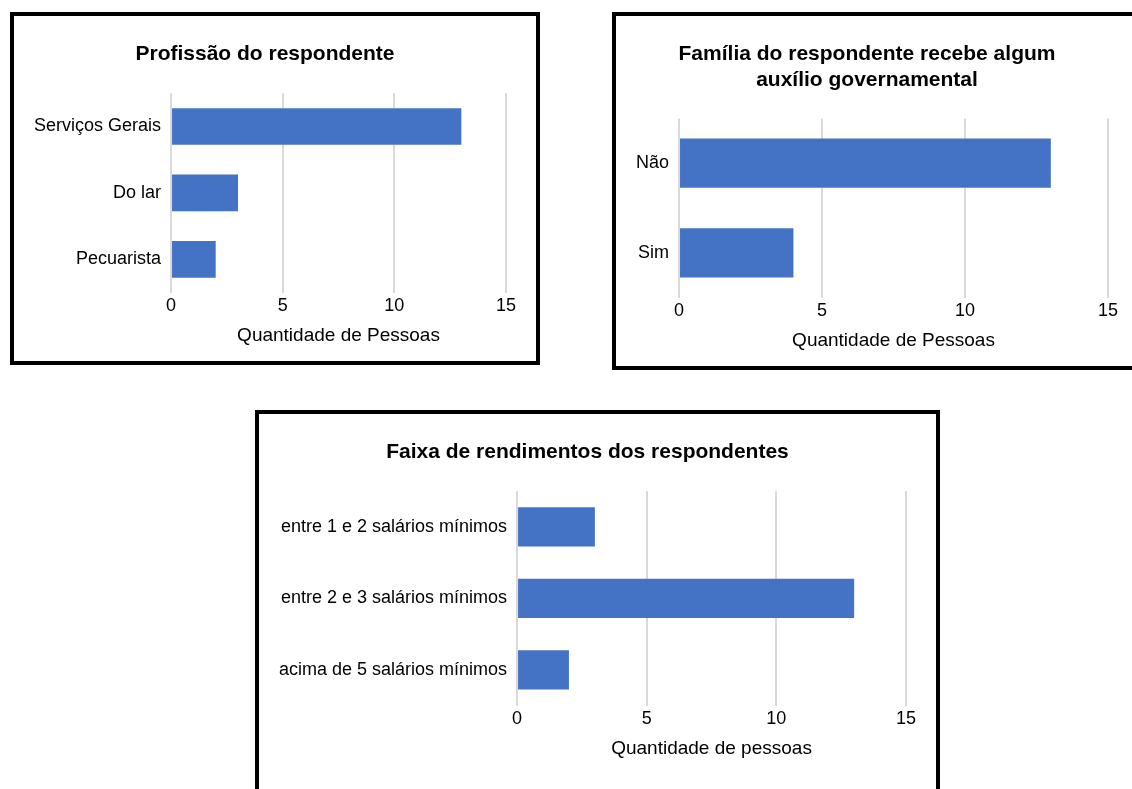  I want to click on y-tick-label: entre 2 e 3 salários mínimos, so click(394, 597).